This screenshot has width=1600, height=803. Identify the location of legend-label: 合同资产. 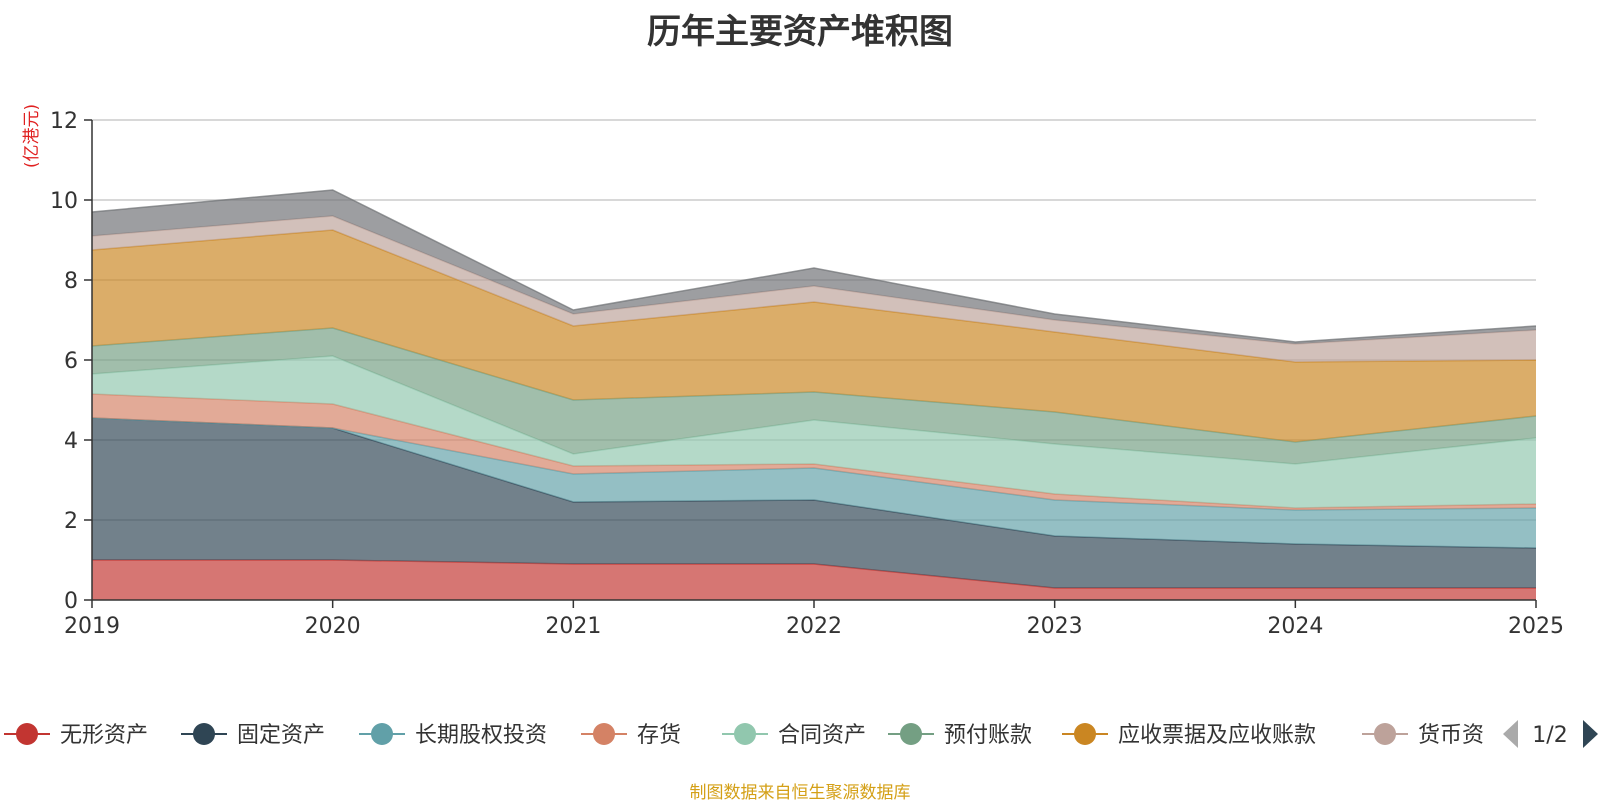
(822, 735).